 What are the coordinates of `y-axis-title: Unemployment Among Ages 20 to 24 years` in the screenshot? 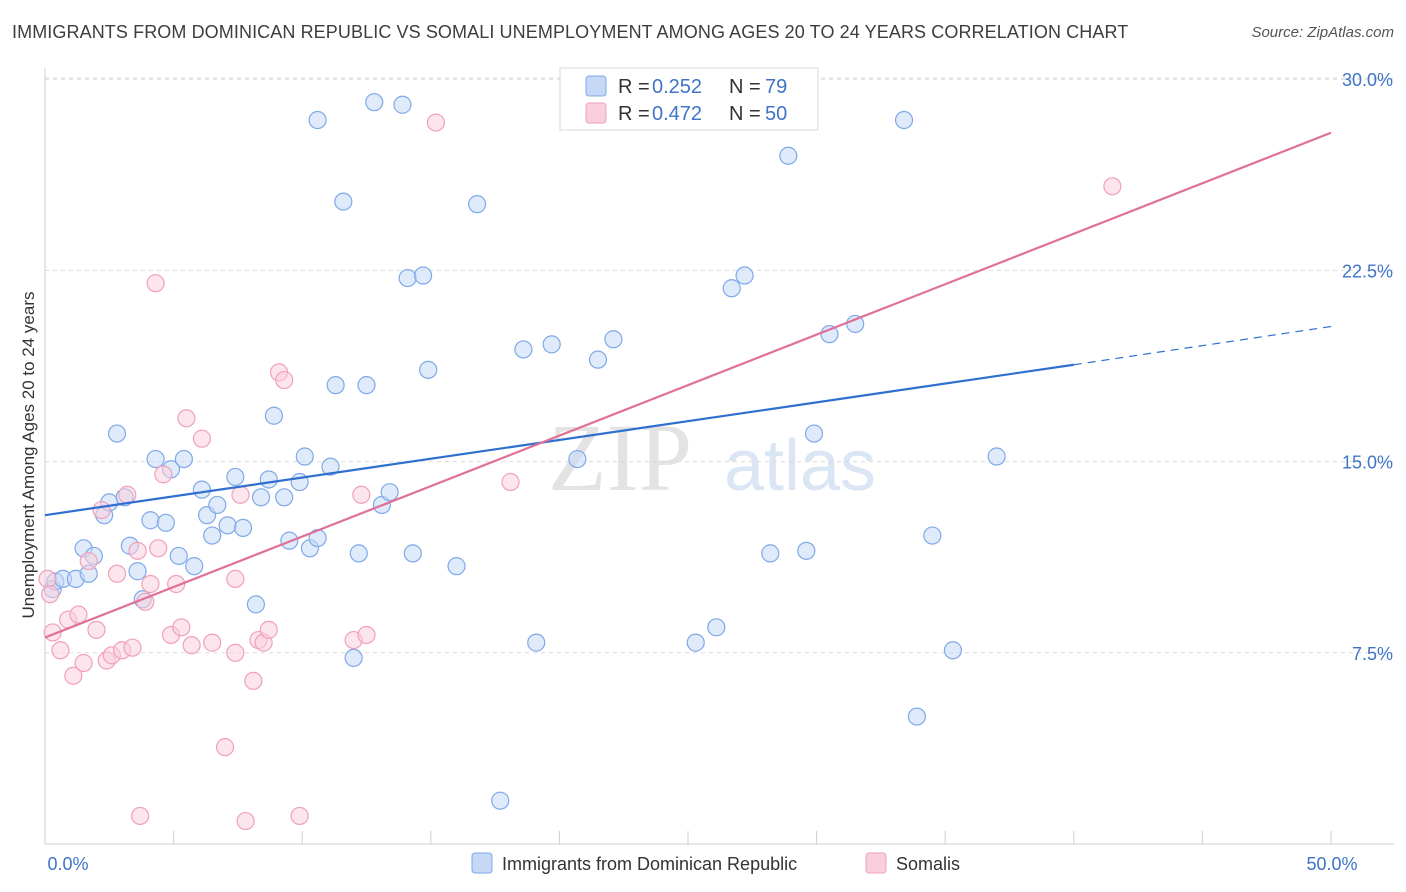 It's located at (28, 455).